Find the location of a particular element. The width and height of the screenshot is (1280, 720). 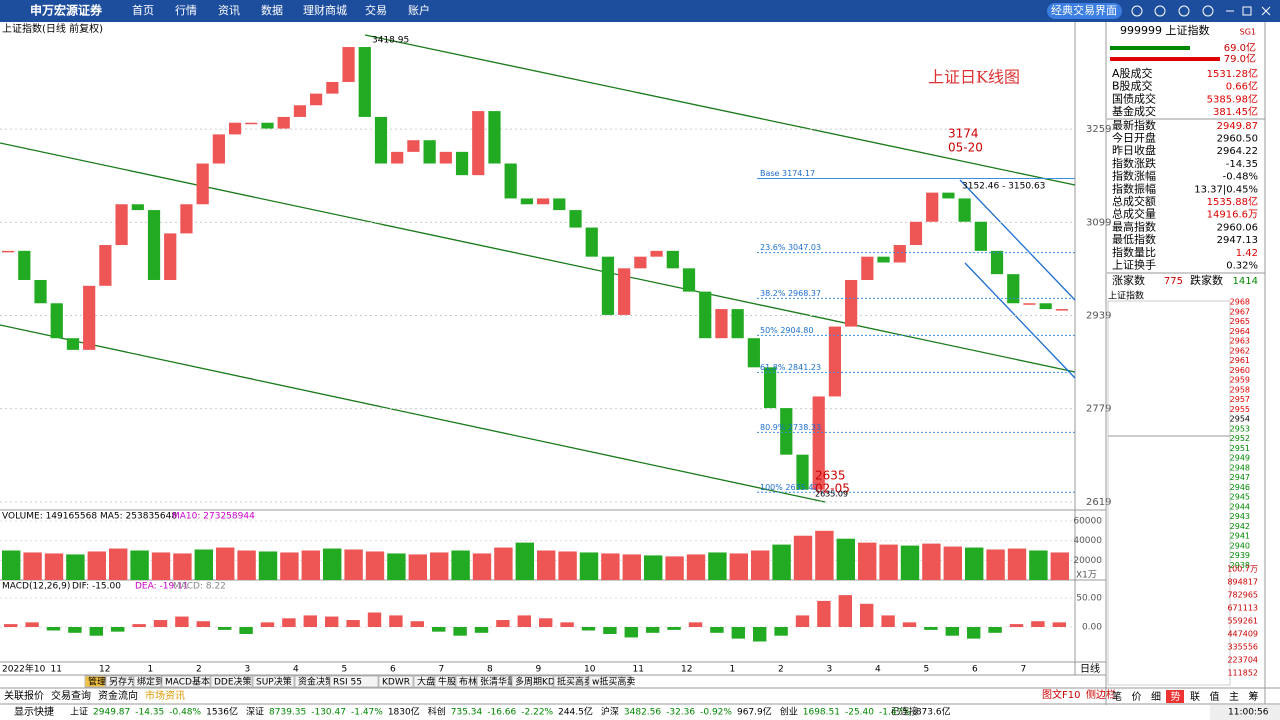

classic-button-label: 经典交易界面 is located at coordinates (1084, 10).